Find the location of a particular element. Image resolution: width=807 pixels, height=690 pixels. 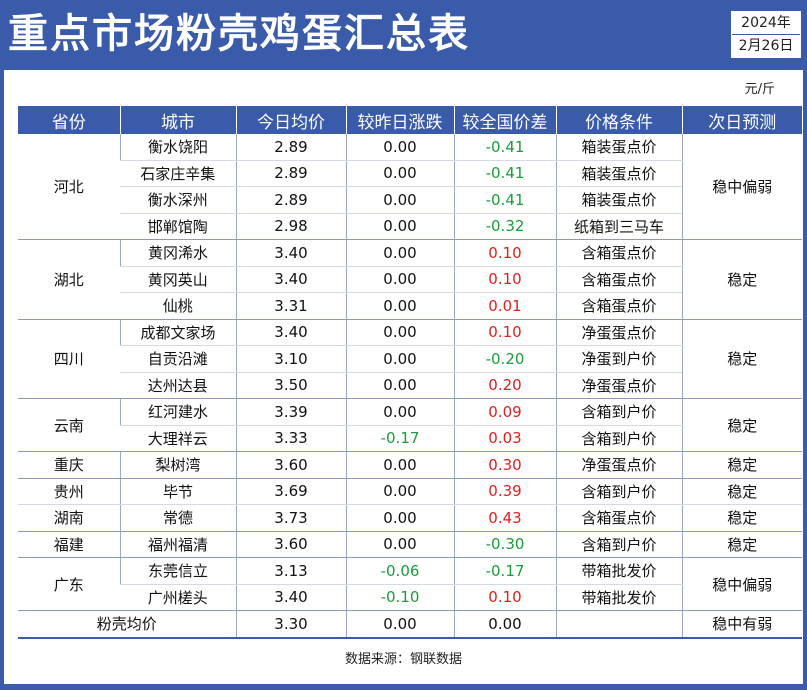

diff-cell: 0.20 is located at coordinates (504, 385).